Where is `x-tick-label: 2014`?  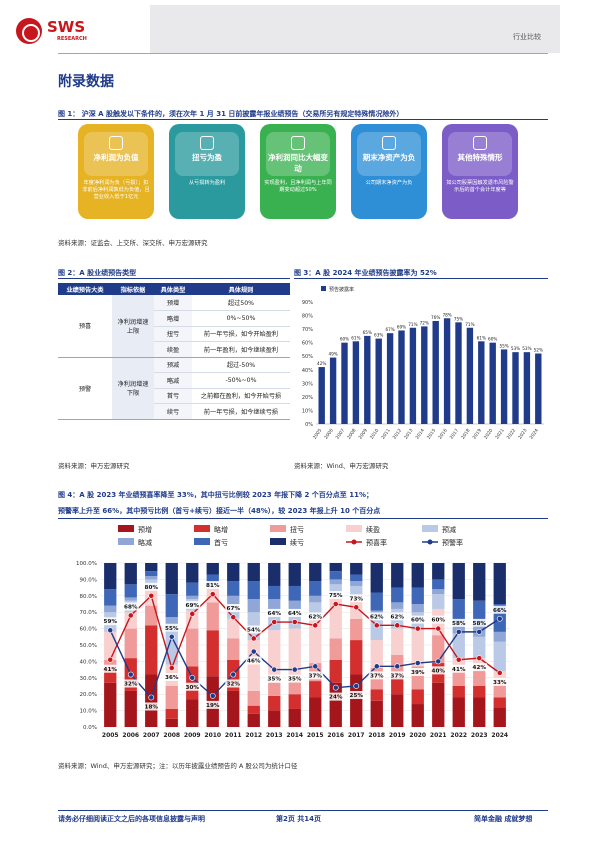 x-tick-label: 2014 is located at coordinates (294, 735).